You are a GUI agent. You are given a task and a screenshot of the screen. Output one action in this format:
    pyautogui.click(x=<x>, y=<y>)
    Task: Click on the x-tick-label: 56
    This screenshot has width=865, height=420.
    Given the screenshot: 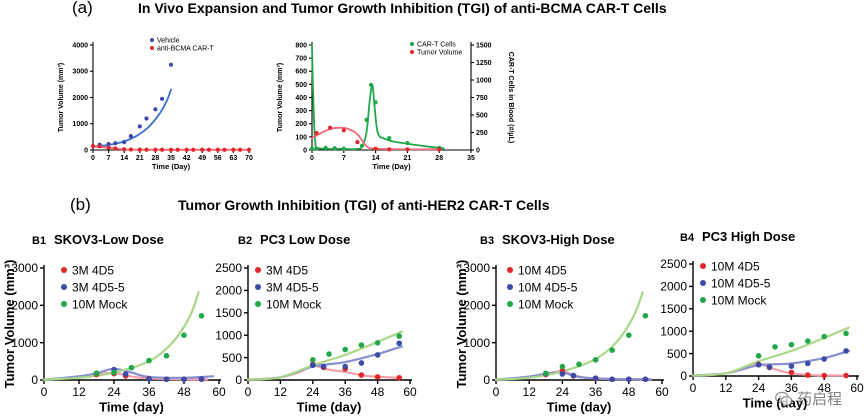 What is the action you would take?
    pyautogui.click(x=218, y=158)
    